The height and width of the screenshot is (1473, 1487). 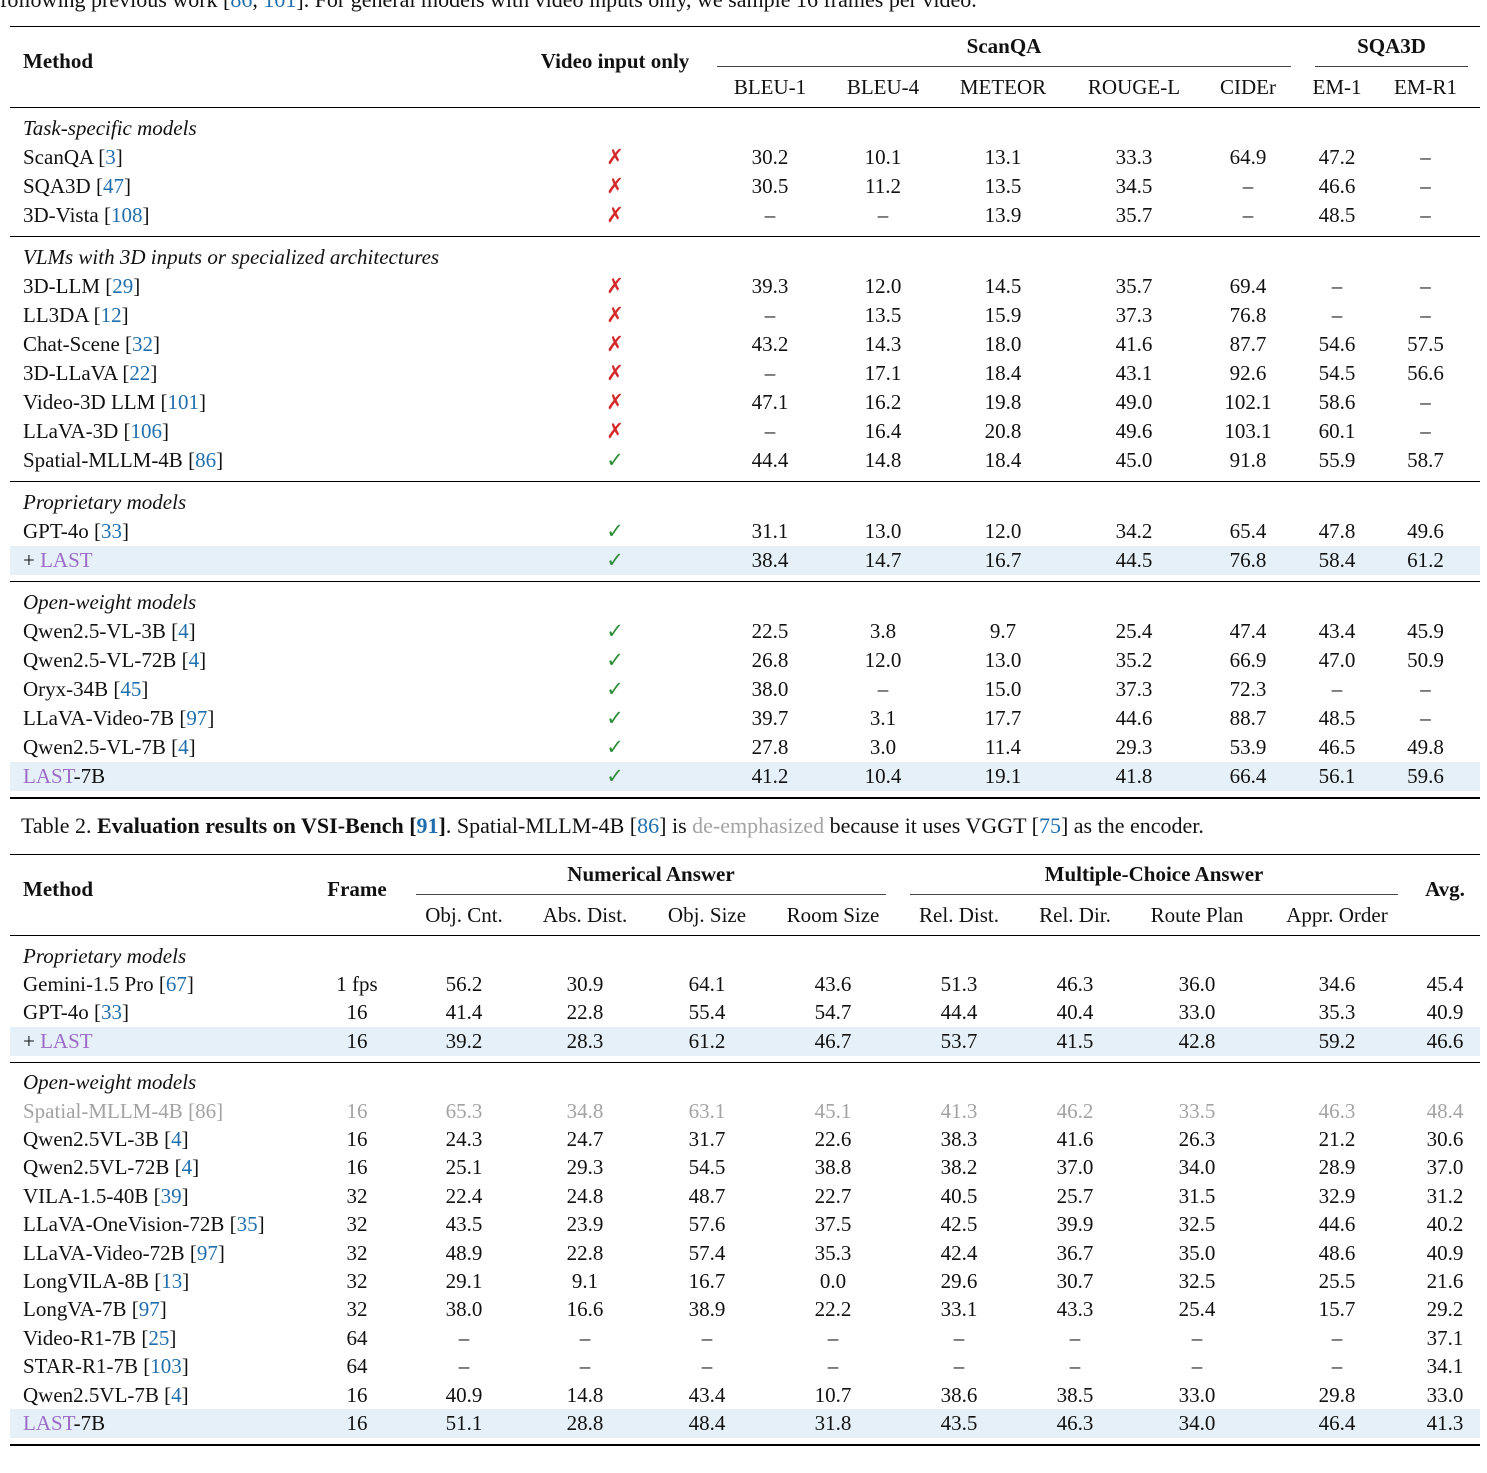 What do you see at coordinates (1134, 631) in the screenshot?
I see `score: 25.4` at bounding box center [1134, 631].